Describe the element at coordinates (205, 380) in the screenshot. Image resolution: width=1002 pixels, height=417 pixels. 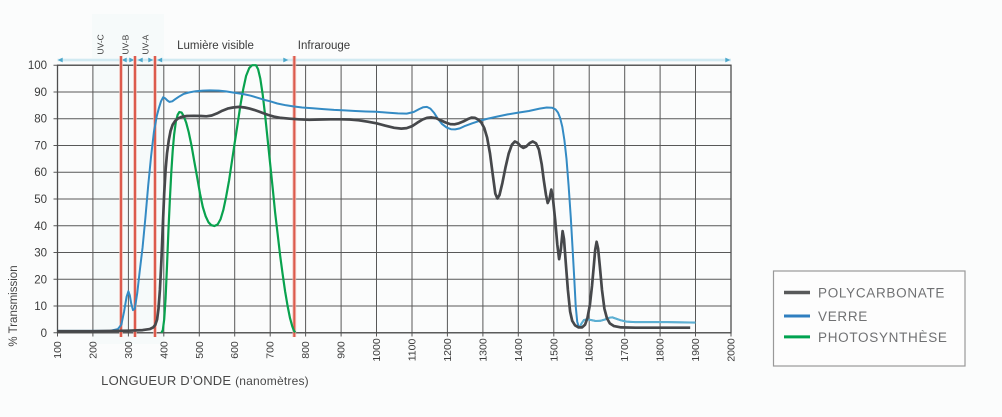
I see `svg-text: LONGUEUR D’ONDE (nanomètres)` at that location.